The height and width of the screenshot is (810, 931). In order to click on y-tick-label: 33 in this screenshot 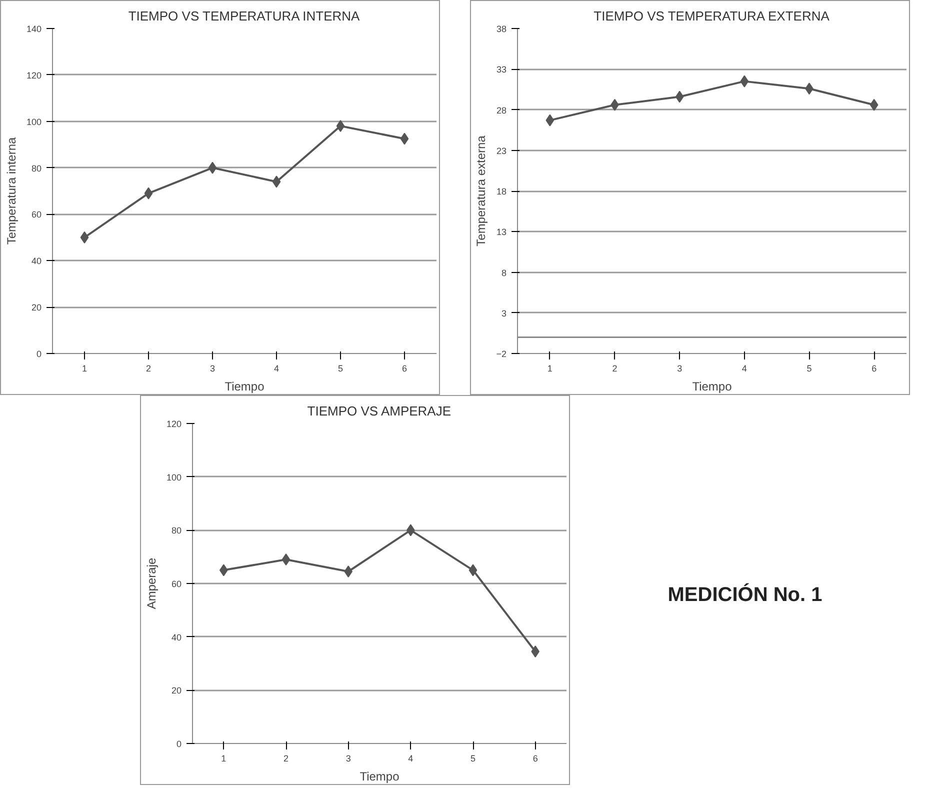, I will do `click(501, 69)`.